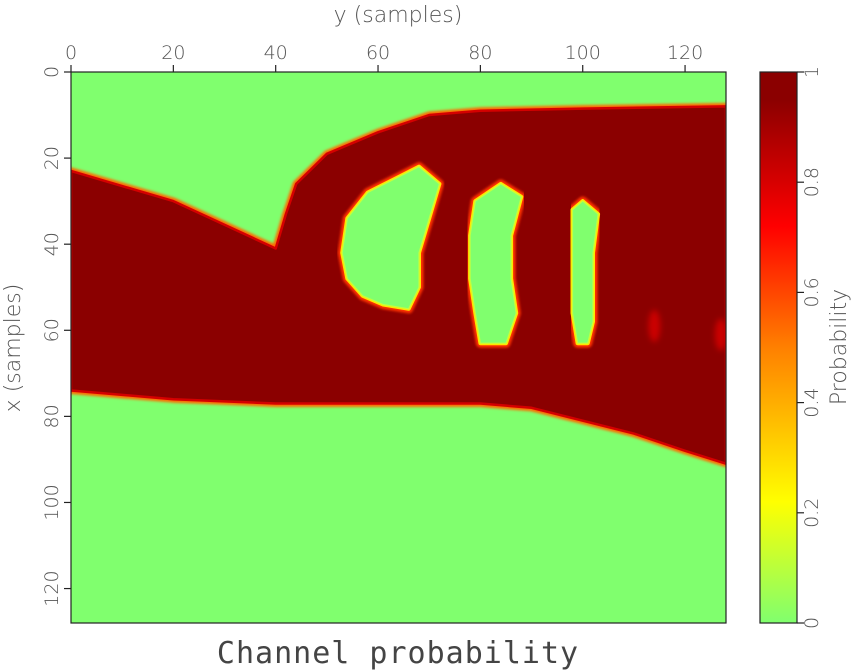  I want to click on x-tick-label: 80, so click(480, 53).